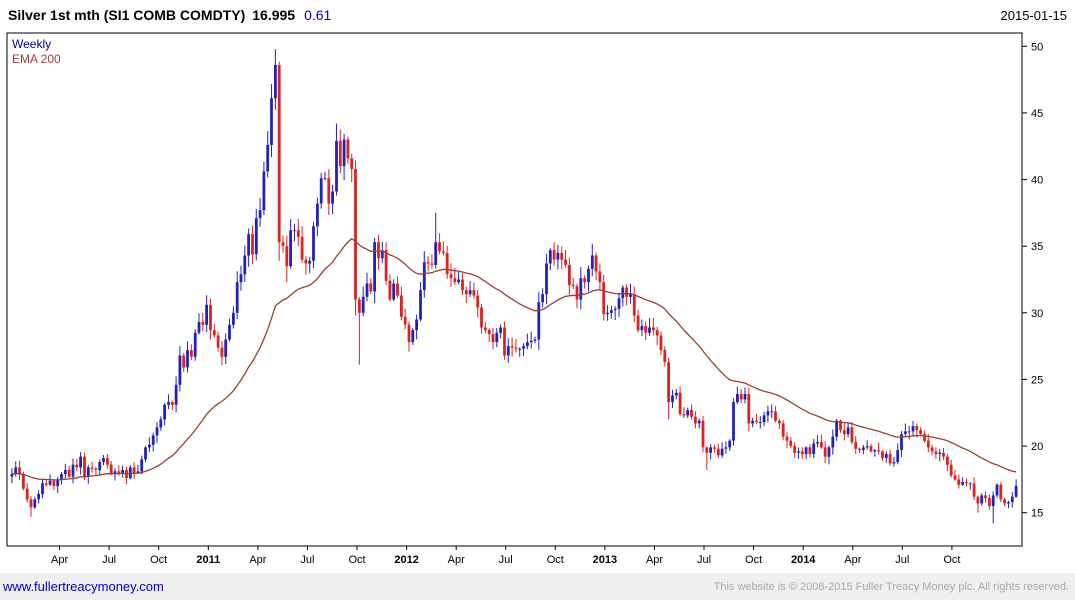 This screenshot has width=1075, height=600. I want to click on site-link: www.fullertreacymoney.com, so click(83, 586).